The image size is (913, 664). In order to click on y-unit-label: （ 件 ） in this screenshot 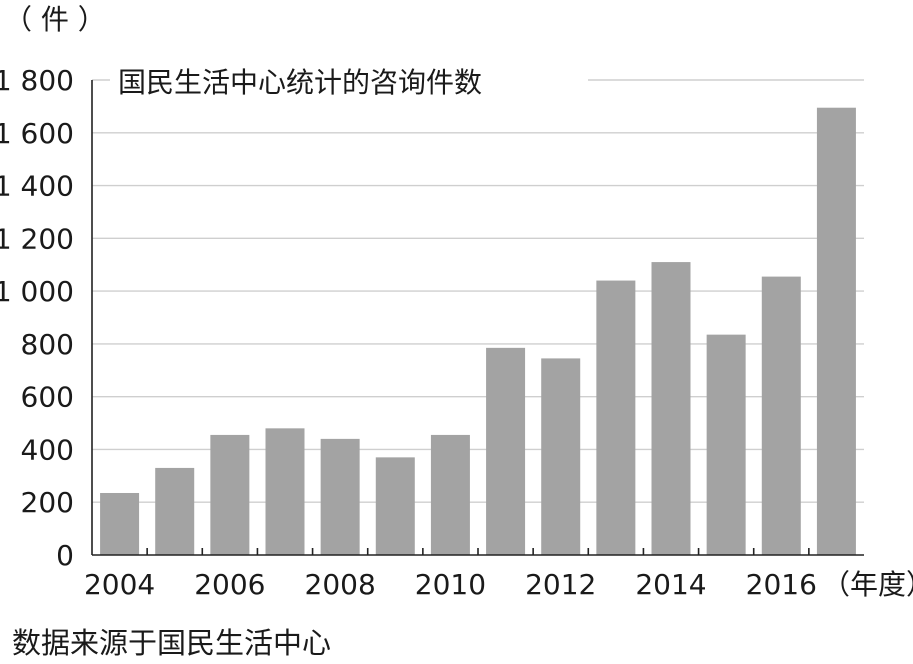, I will do `click(55, 19)`.